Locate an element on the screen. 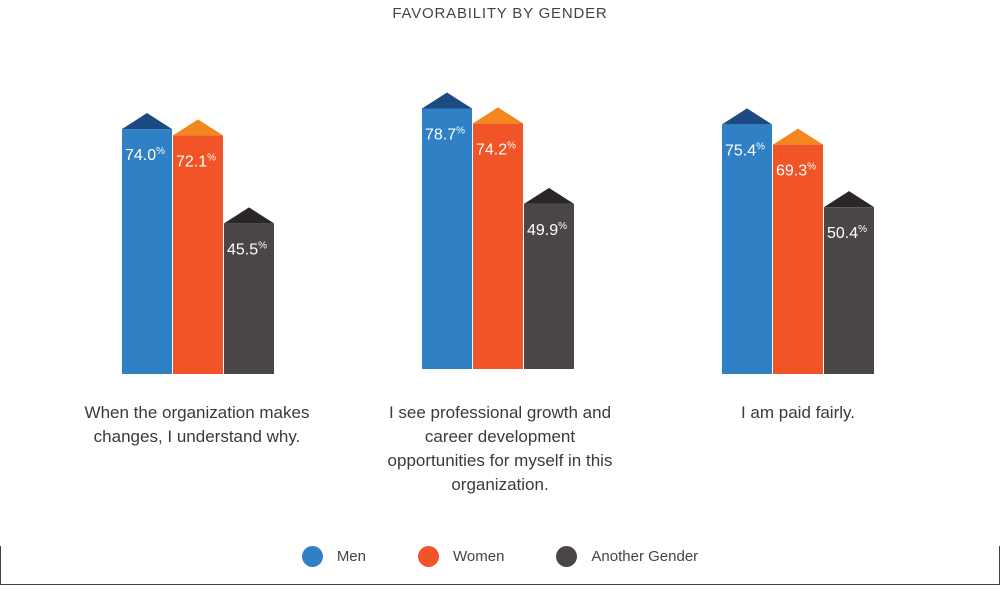  legend-item-another-gender: Another Gender is located at coordinates (627, 556).